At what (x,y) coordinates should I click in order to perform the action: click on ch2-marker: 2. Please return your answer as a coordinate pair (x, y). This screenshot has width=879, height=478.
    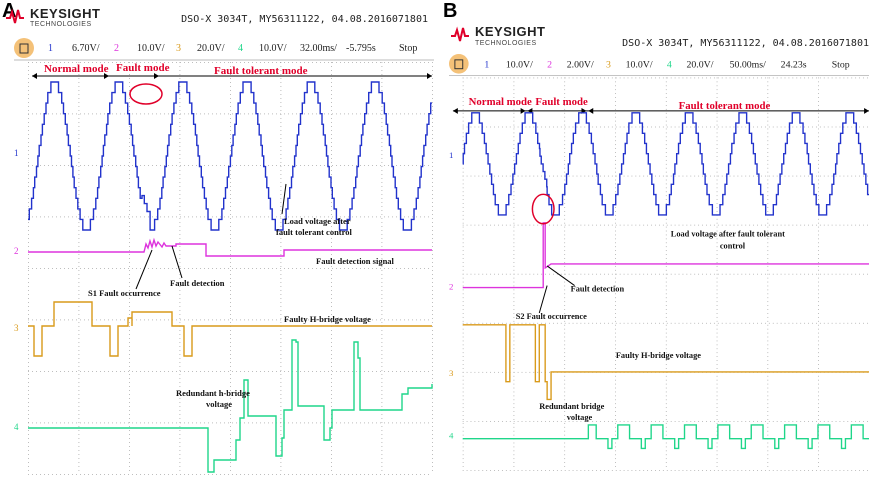
    Looking at the image, I should click on (451, 286).